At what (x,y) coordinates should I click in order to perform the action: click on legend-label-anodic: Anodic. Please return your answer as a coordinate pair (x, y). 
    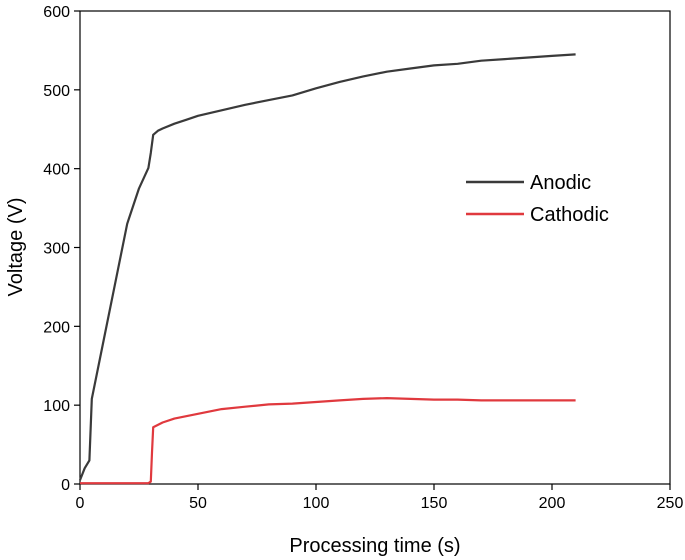
    Looking at the image, I should click on (560, 183).